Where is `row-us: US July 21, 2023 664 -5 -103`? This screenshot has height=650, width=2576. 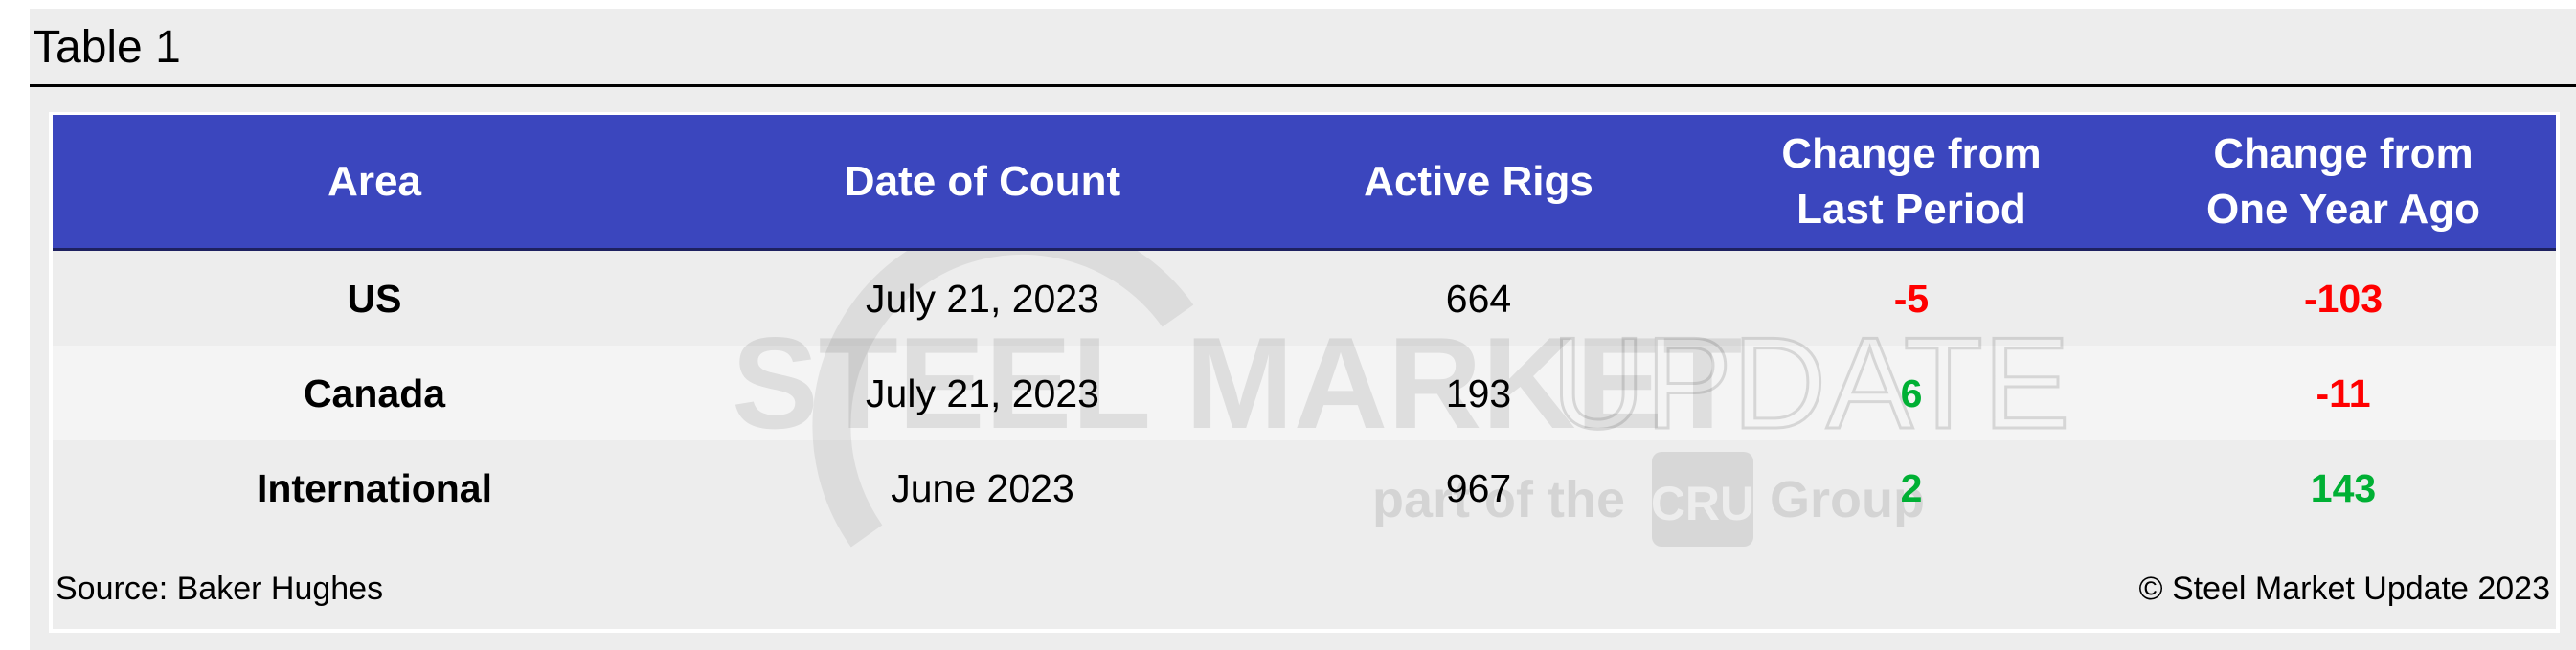
row-us: US July 21, 2023 664 -5 -103 is located at coordinates (1304, 299).